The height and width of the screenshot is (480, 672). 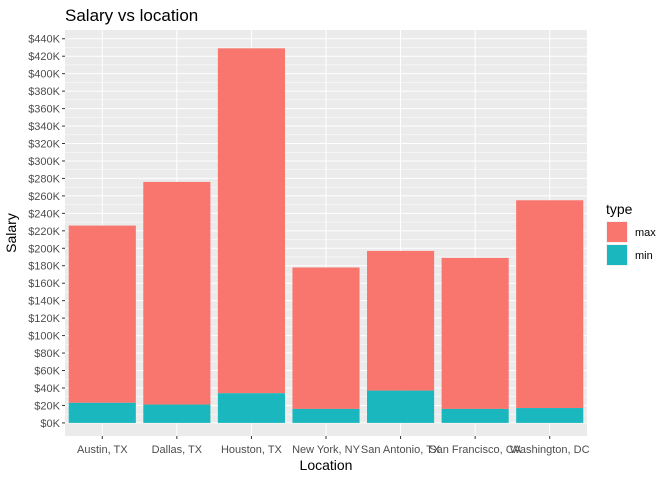 What do you see at coordinates (177, 450) in the screenshot?
I see `x-tick-label: Dallas, TX` at bounding box center [177, 450].